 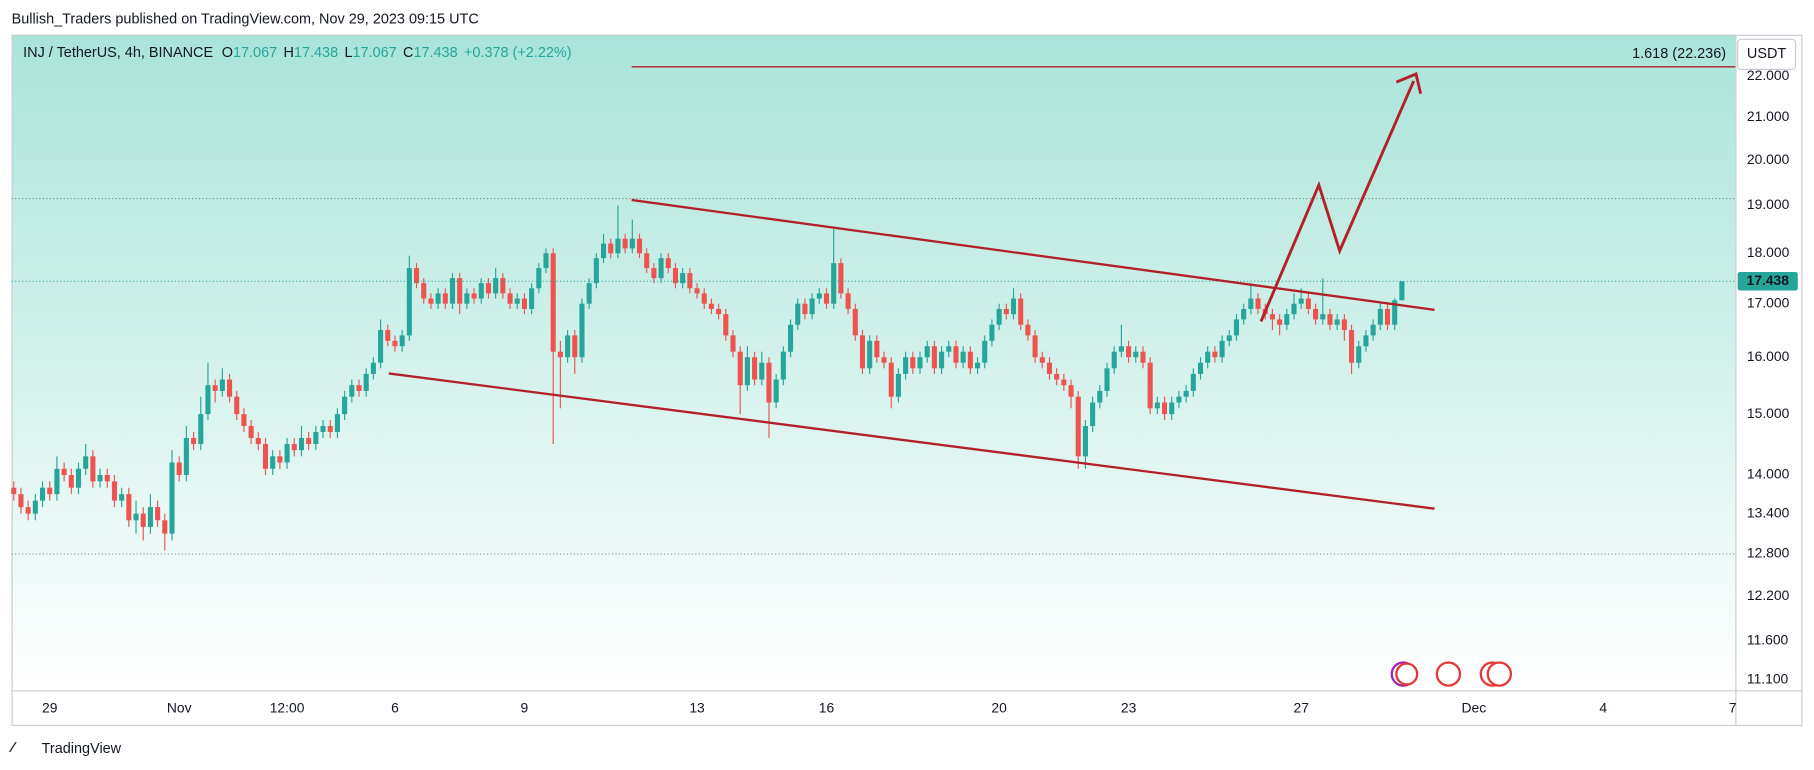 I want to click on ohlc-label: L, so click(x=348, y=53).